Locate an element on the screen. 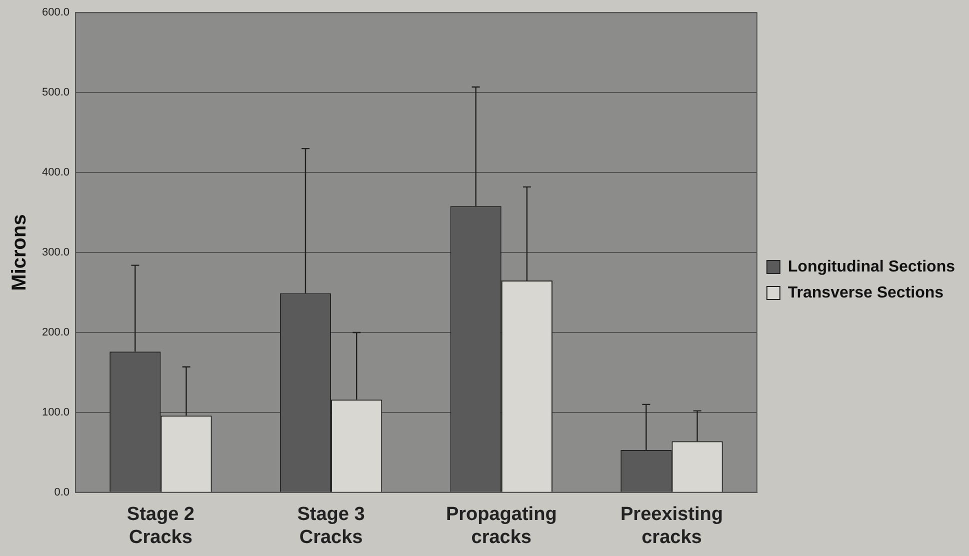 Image resolution: width=969 pixels, height=556 pixels. y-axis-title: Microns is located at coordinates (19, 252).